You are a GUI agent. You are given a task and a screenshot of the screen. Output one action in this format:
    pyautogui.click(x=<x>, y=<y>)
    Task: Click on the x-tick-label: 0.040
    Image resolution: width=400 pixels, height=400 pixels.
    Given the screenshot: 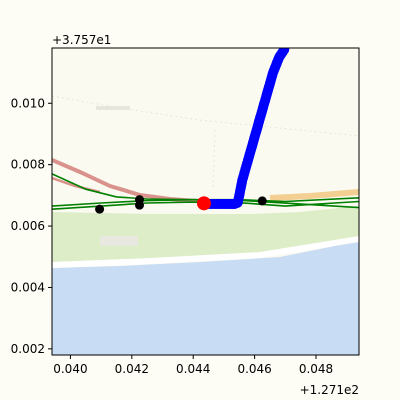 What is the action you would take?
    pyautogui.click(x=70, y=369)
    